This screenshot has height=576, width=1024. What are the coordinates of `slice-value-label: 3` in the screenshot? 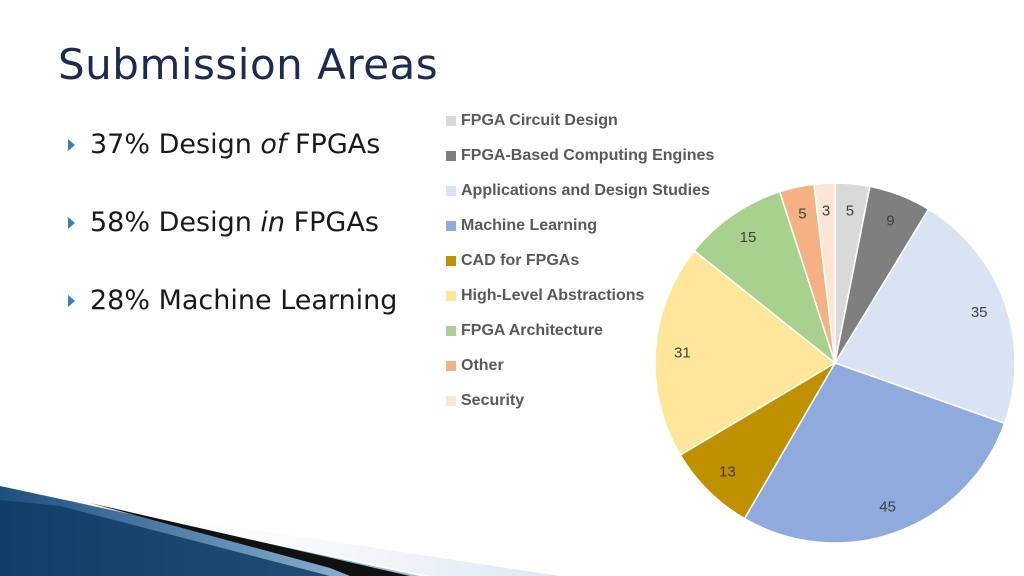 It's located at (826, 210).